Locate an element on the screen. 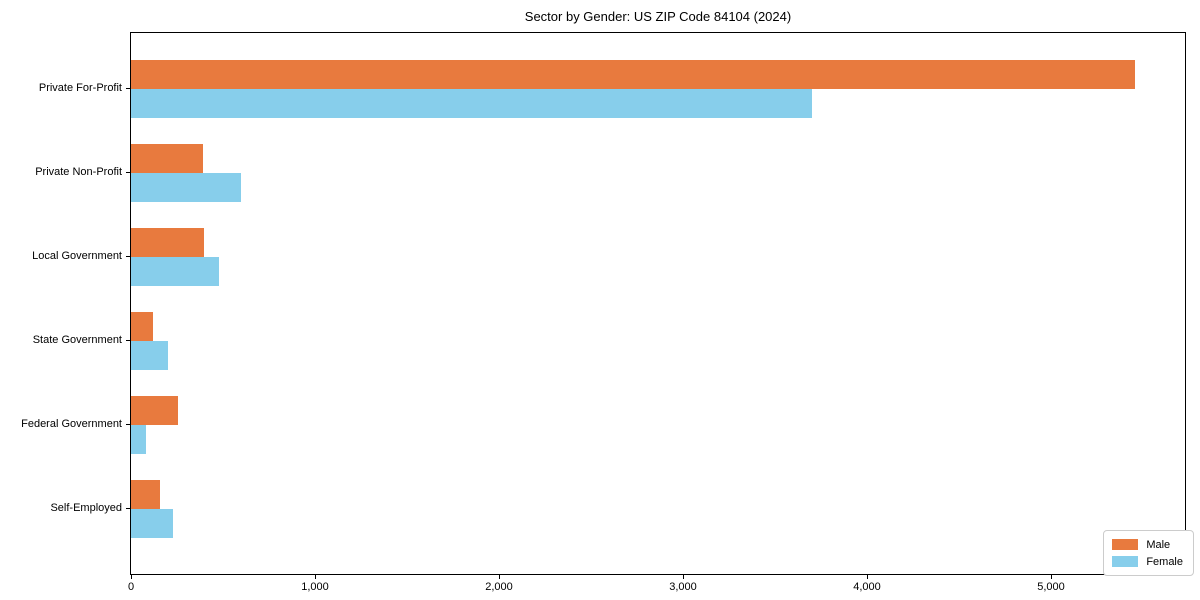 This screenshot has height=600, width=1200. legend-label-male: Male is located at coordinates (1158, 544).